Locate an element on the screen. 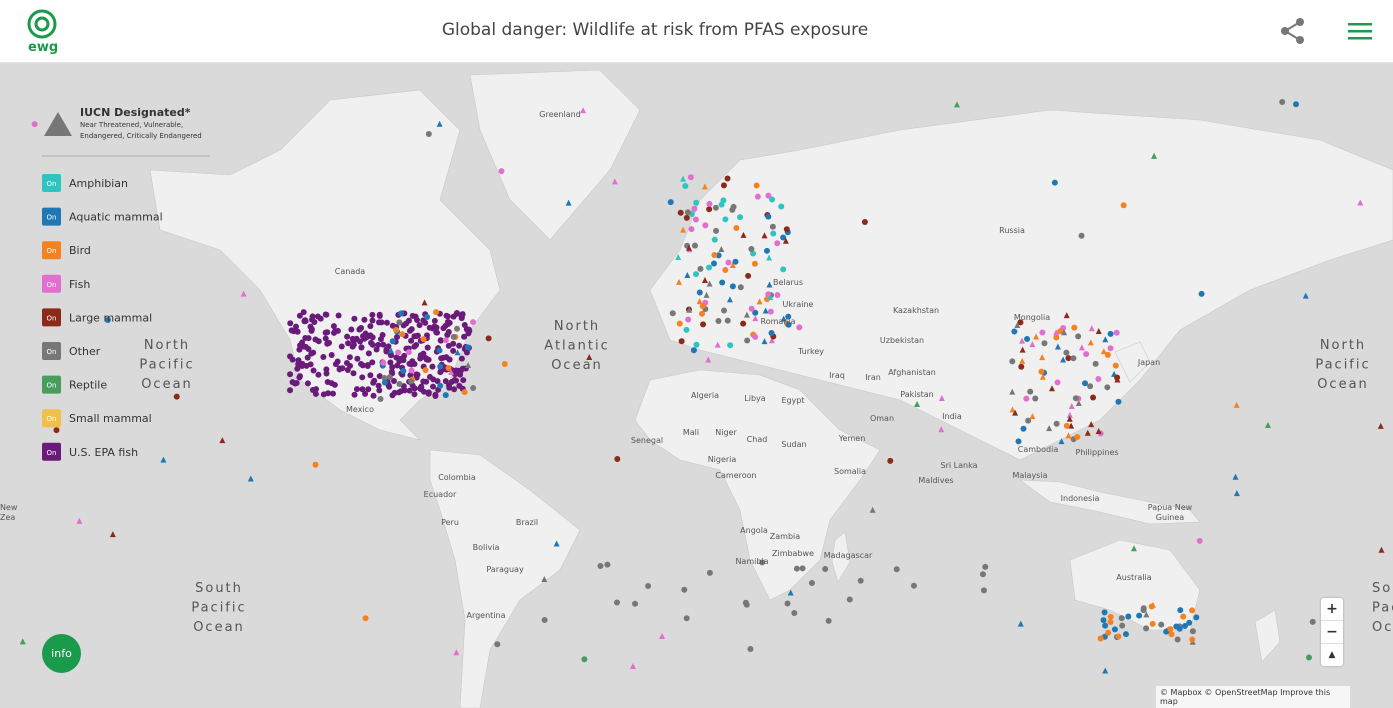  zoom-in: + is located at coordinates (1332, 609).